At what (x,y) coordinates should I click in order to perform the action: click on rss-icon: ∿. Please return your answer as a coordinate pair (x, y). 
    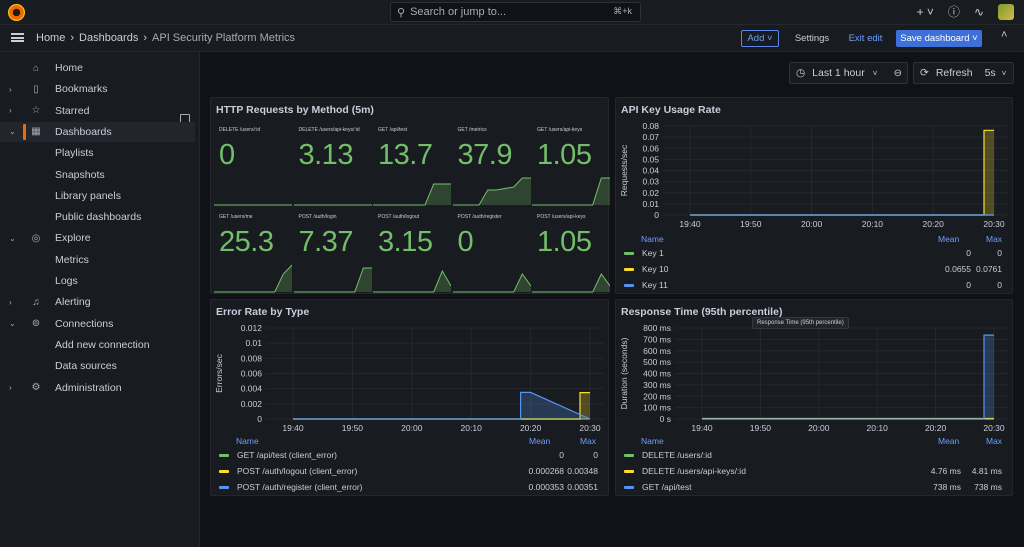
    Looking at the image, I should click on (978, 11).